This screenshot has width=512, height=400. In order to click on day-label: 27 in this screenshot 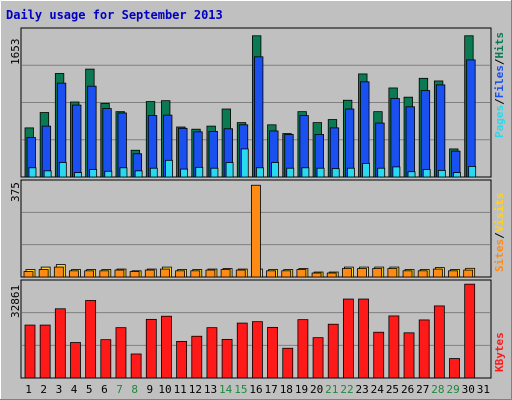, I will do `click(422, 389)`.